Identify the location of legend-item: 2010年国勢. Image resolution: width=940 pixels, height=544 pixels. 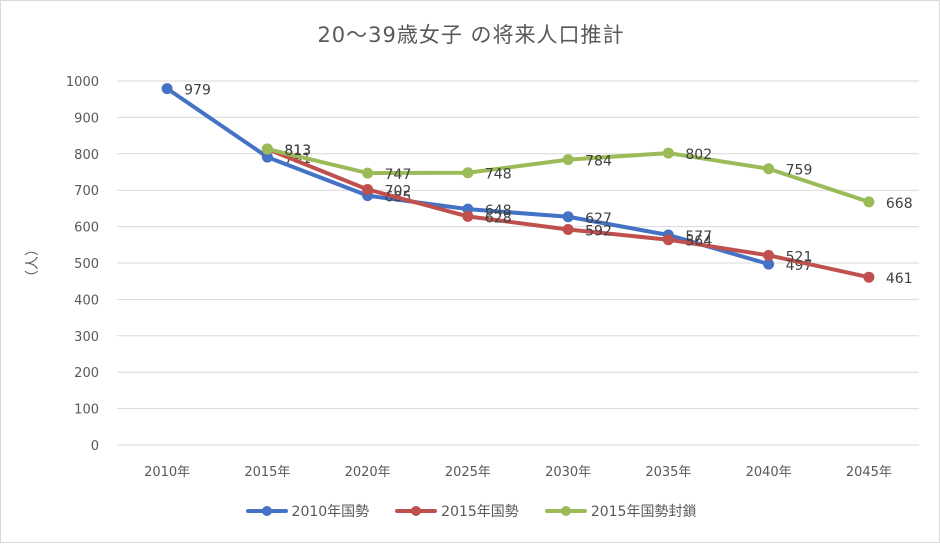
(307, 511).